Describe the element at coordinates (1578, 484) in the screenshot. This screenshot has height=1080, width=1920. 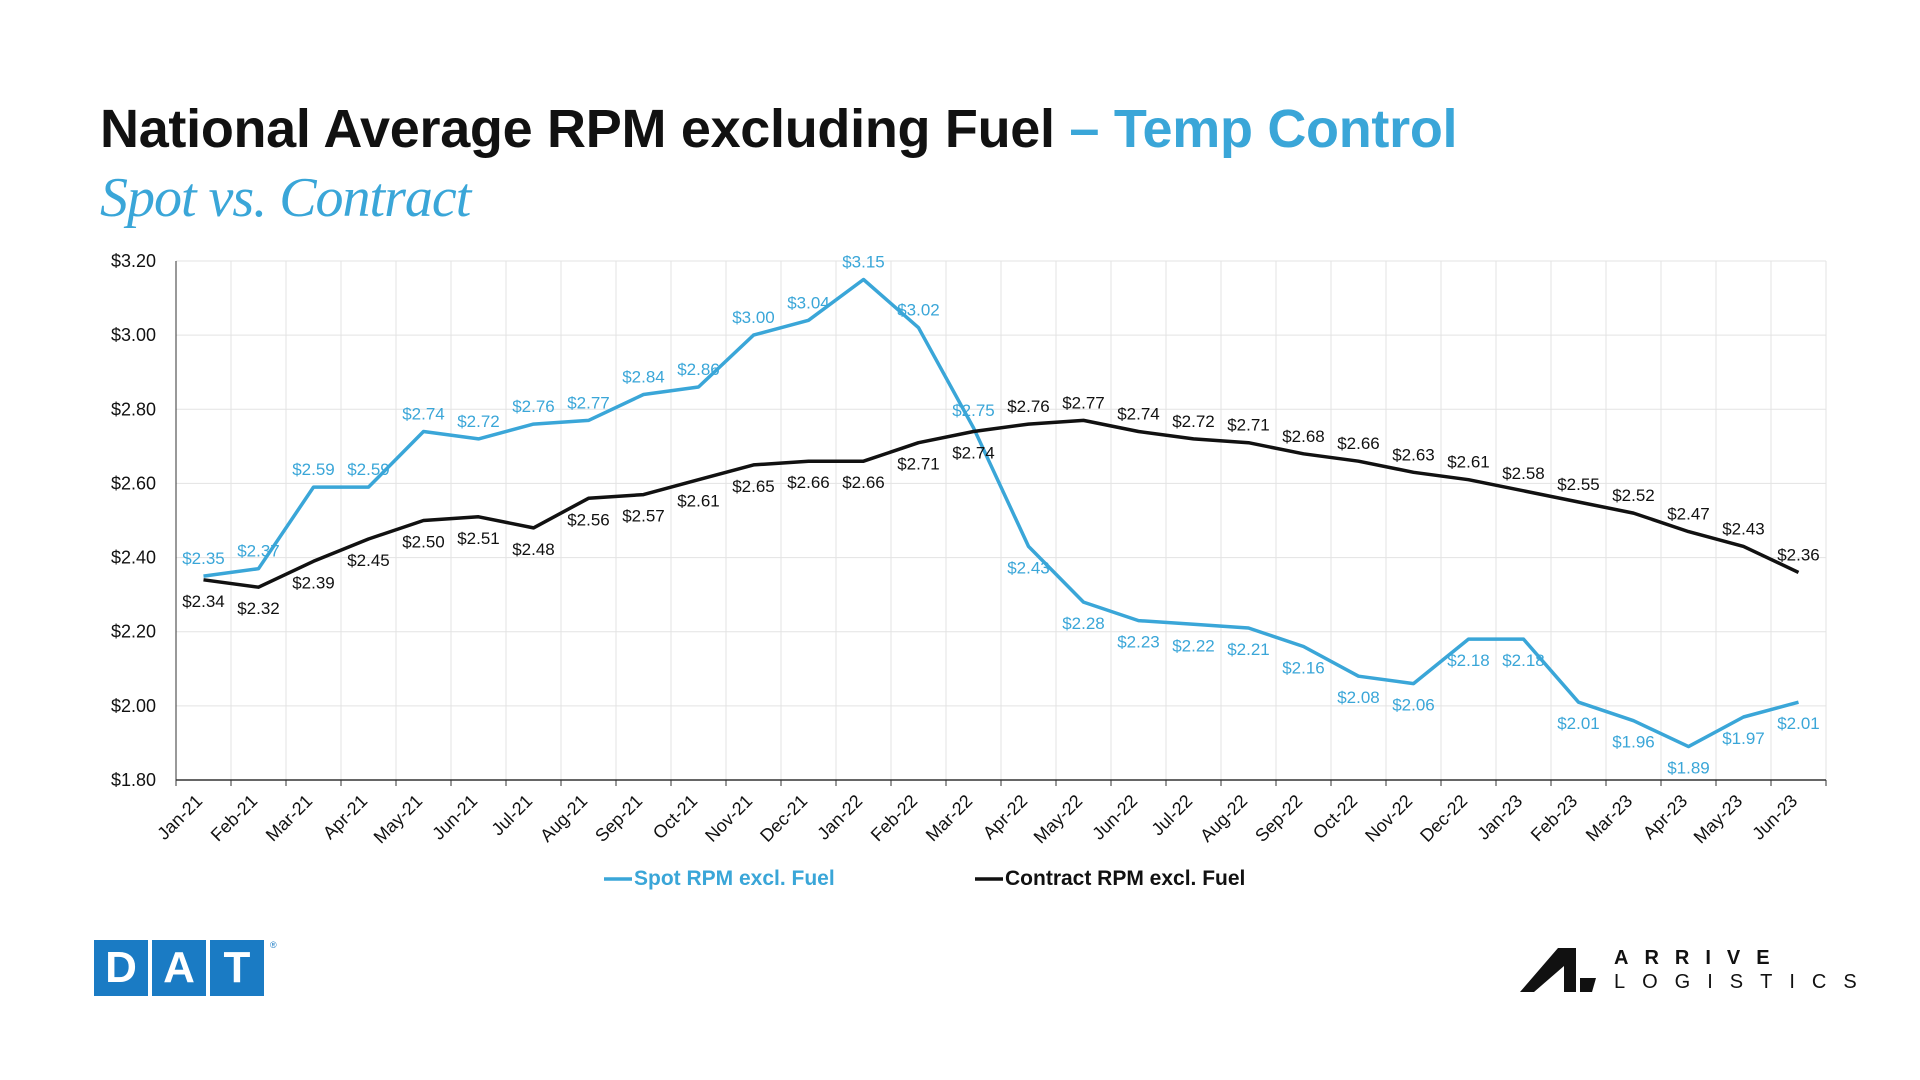
I see `contract-data-label: $2.55` at that location.